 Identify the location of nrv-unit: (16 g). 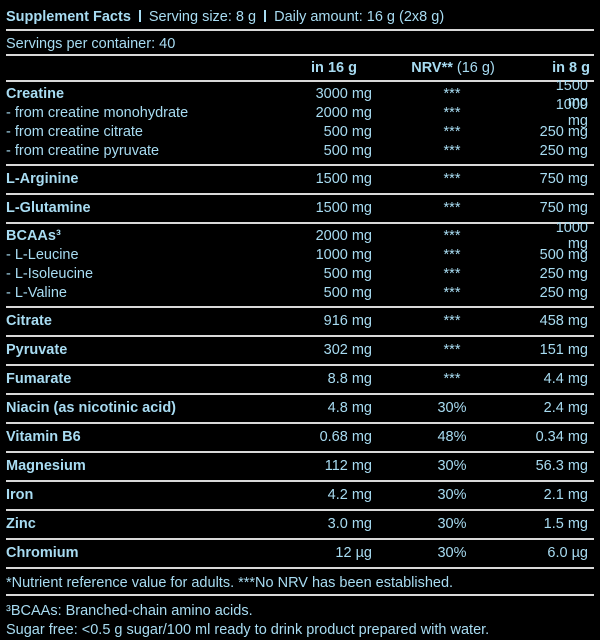
(475, 68).